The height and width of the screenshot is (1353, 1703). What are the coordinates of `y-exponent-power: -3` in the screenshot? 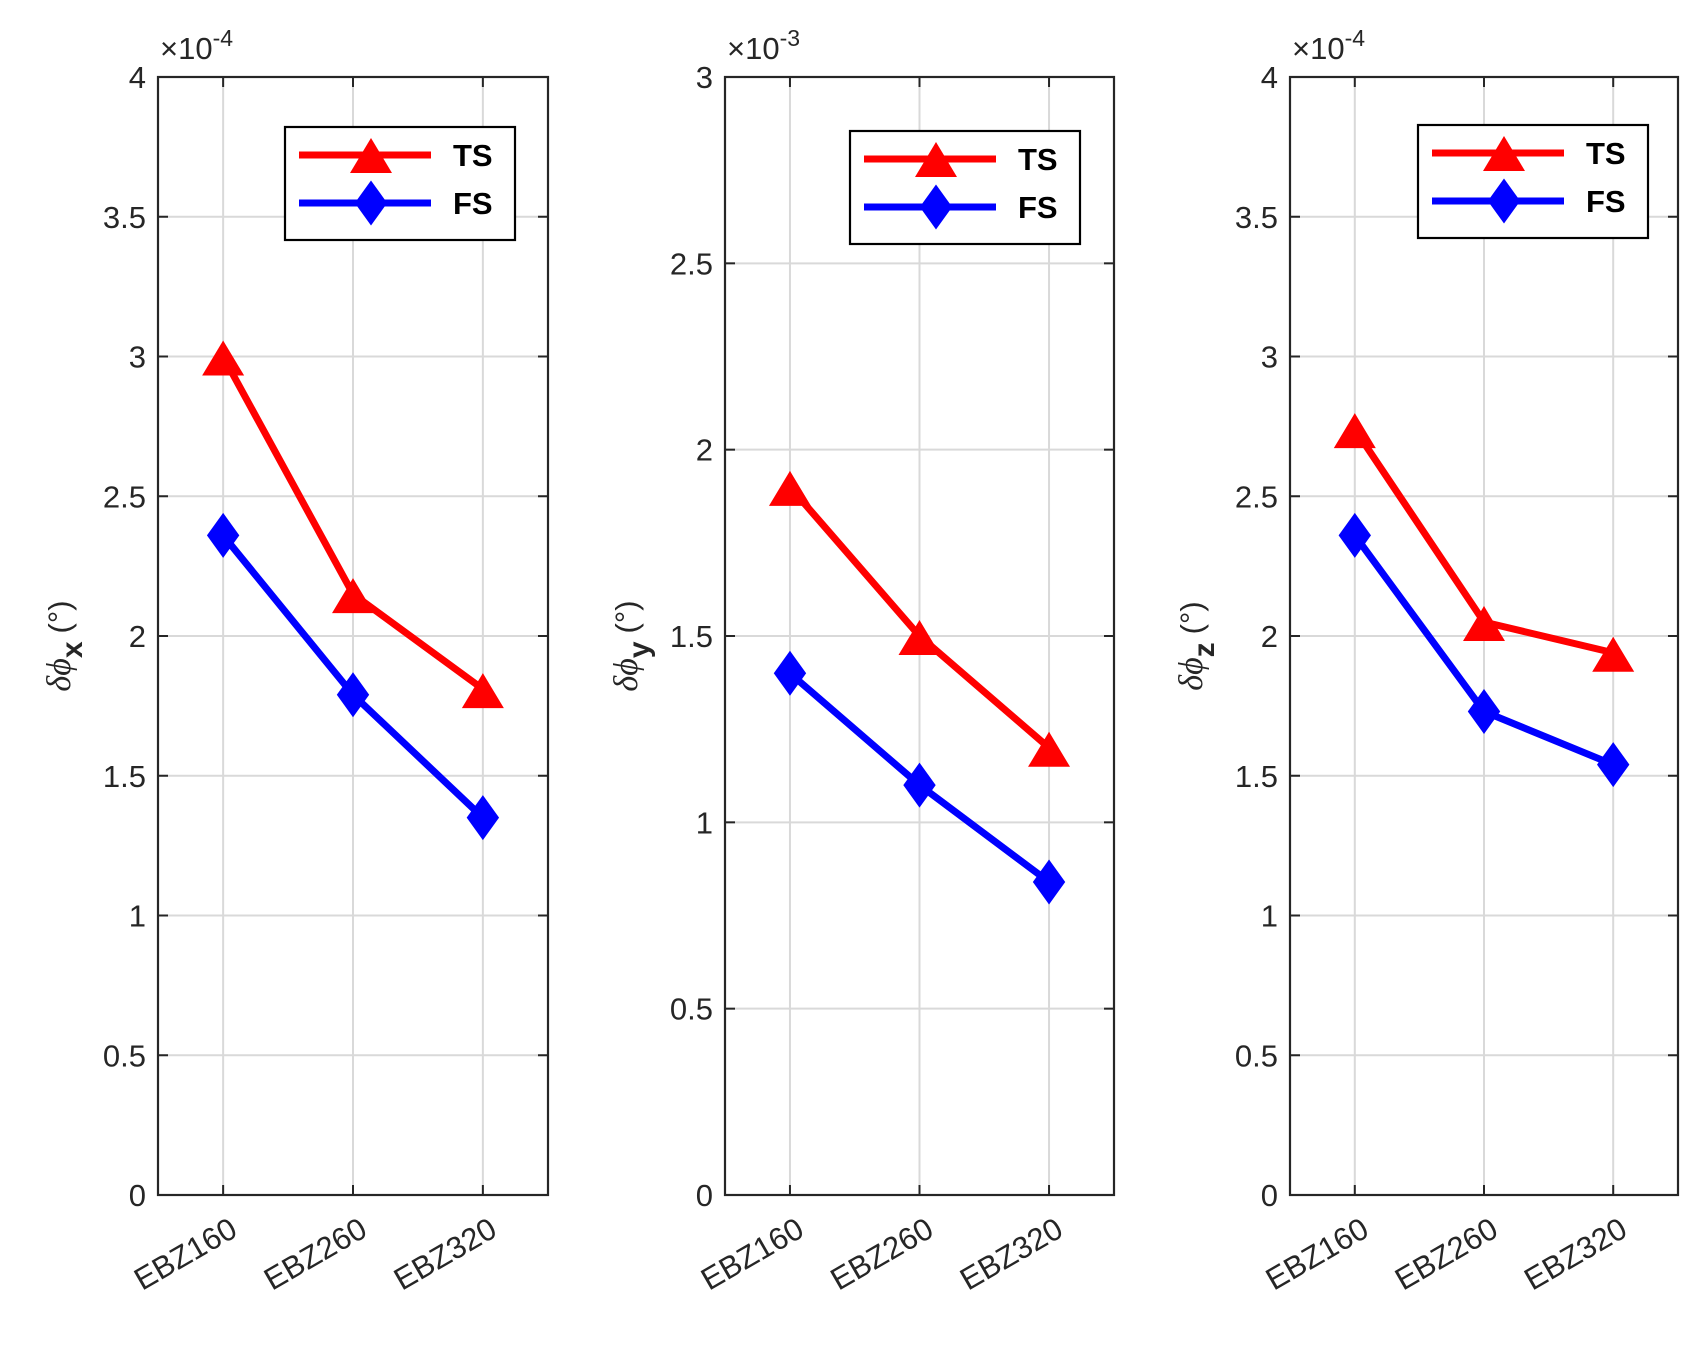 It's located at (790, 38).